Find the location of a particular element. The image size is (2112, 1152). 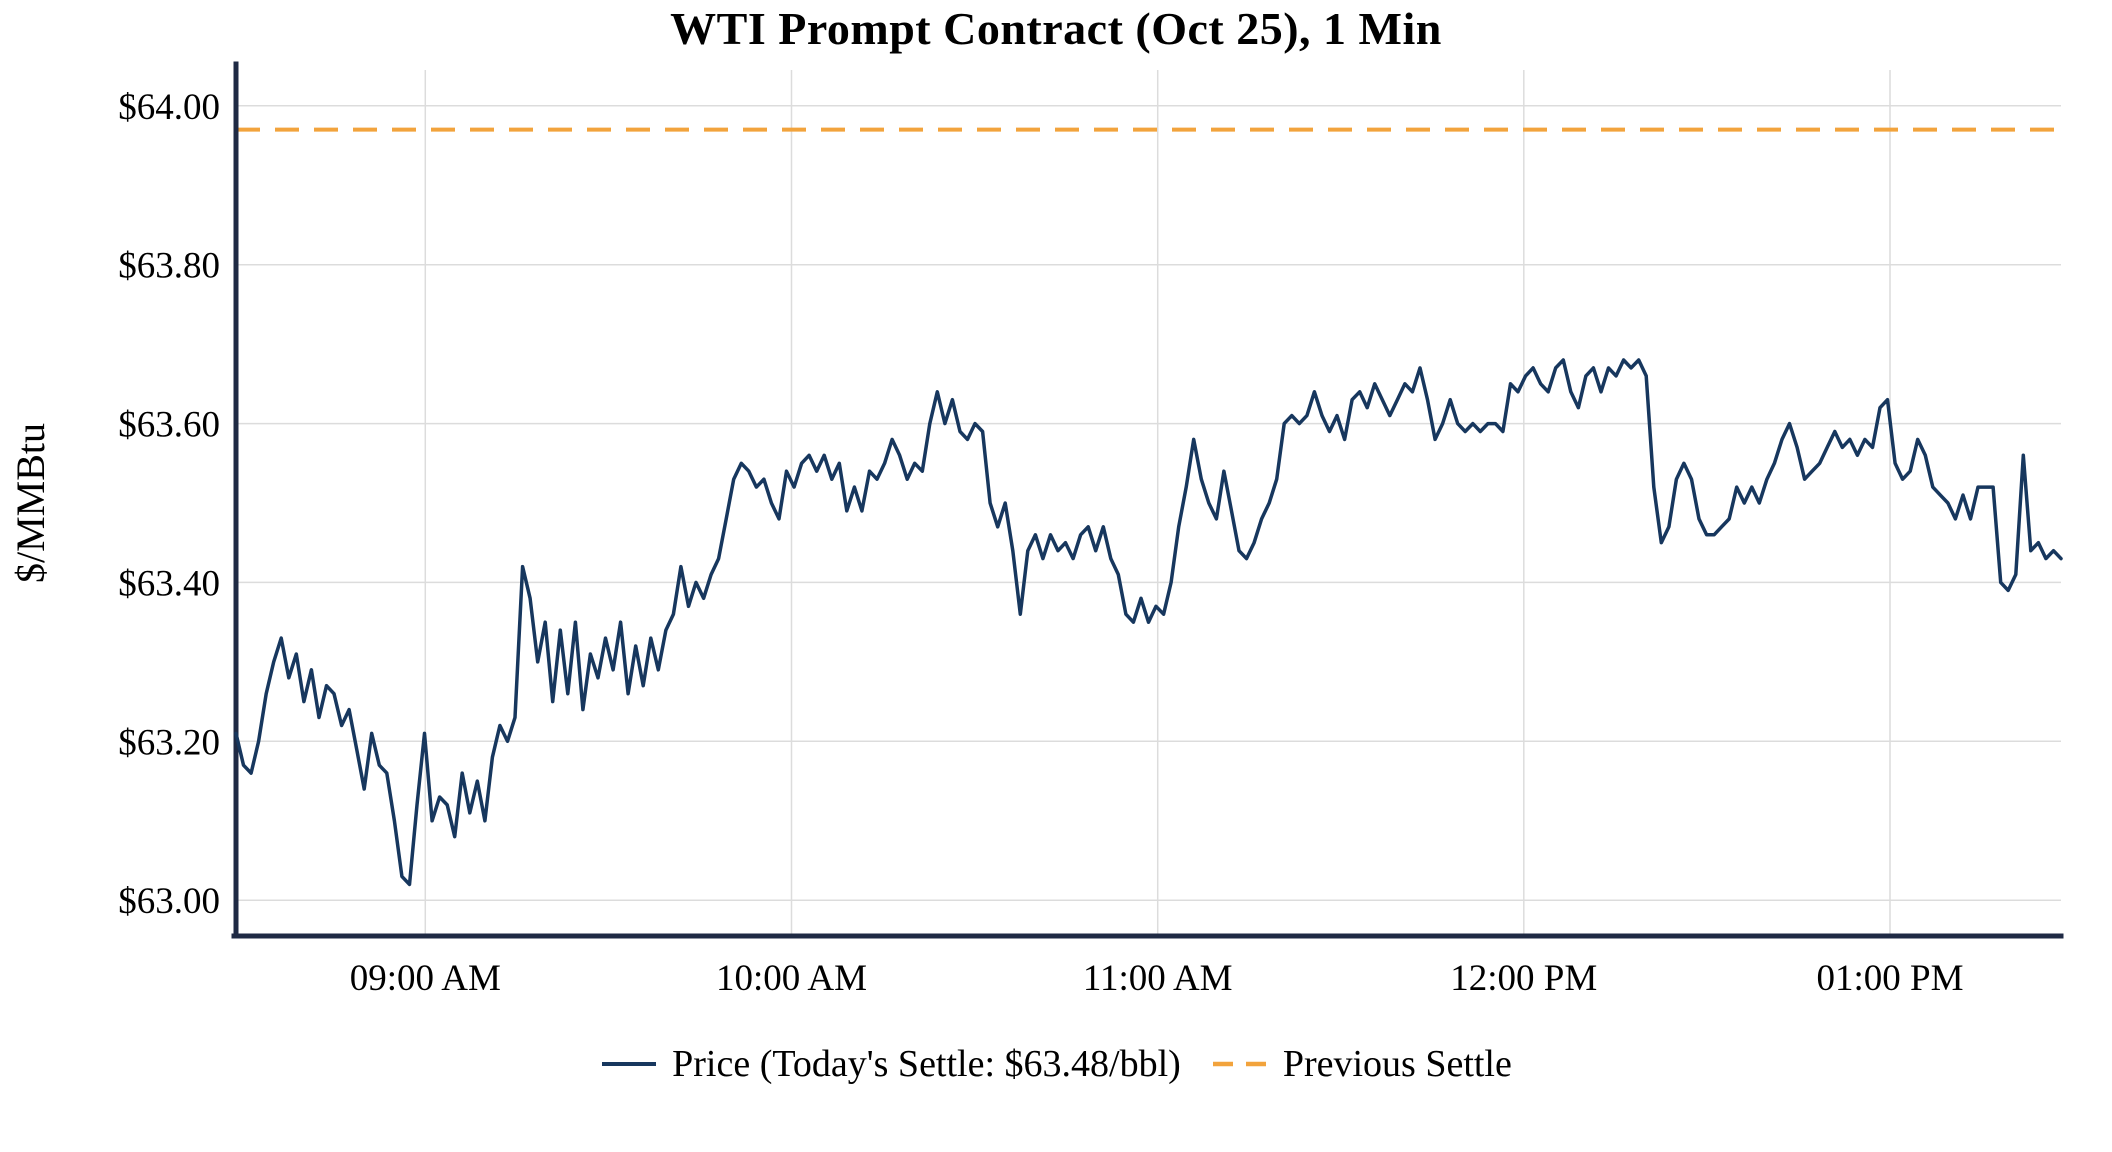

legend-price-label: Price (Today's Settle: $63.48/bbl) is located at coordinates (926, 1064).